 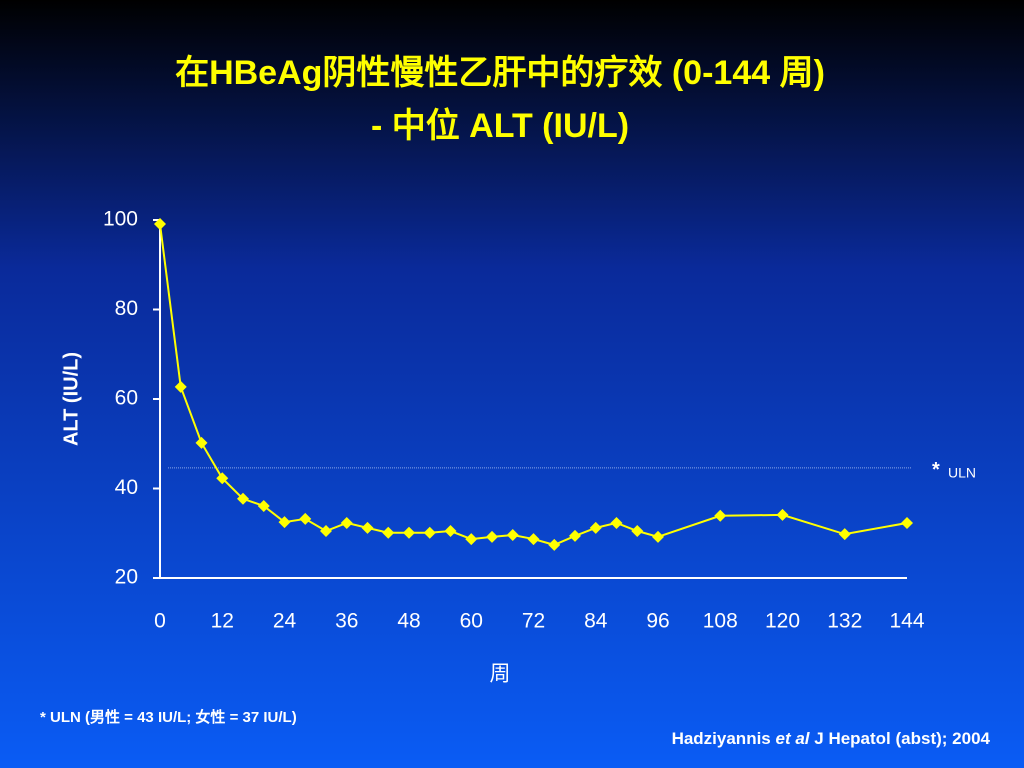 I want to click on reference-label: ULN, so click(x=962, y=473).